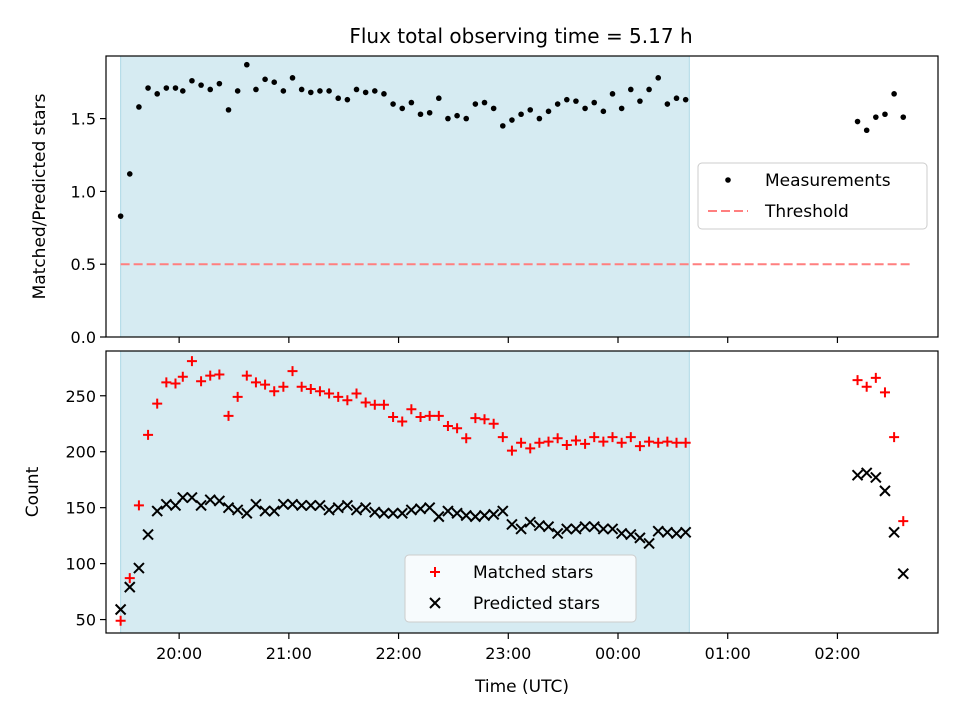 The width and height of the screenshot is (960, 720). Describe the element at coordinates (508, 653) in the screenshot. I see `x-tick-label: 23:00` at that location.